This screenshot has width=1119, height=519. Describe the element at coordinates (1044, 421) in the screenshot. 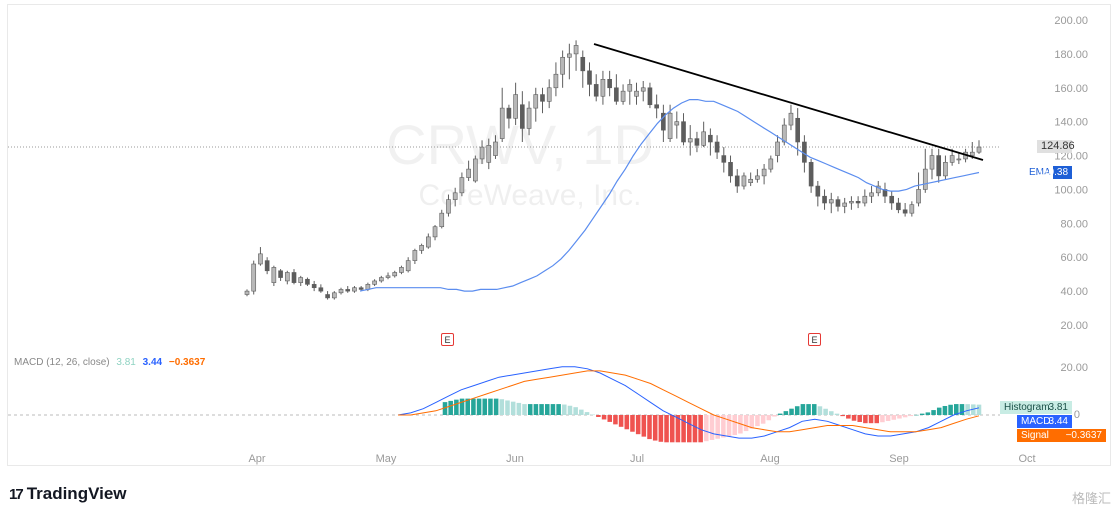

I see `macd-tag: MACD 3.44` at that location.